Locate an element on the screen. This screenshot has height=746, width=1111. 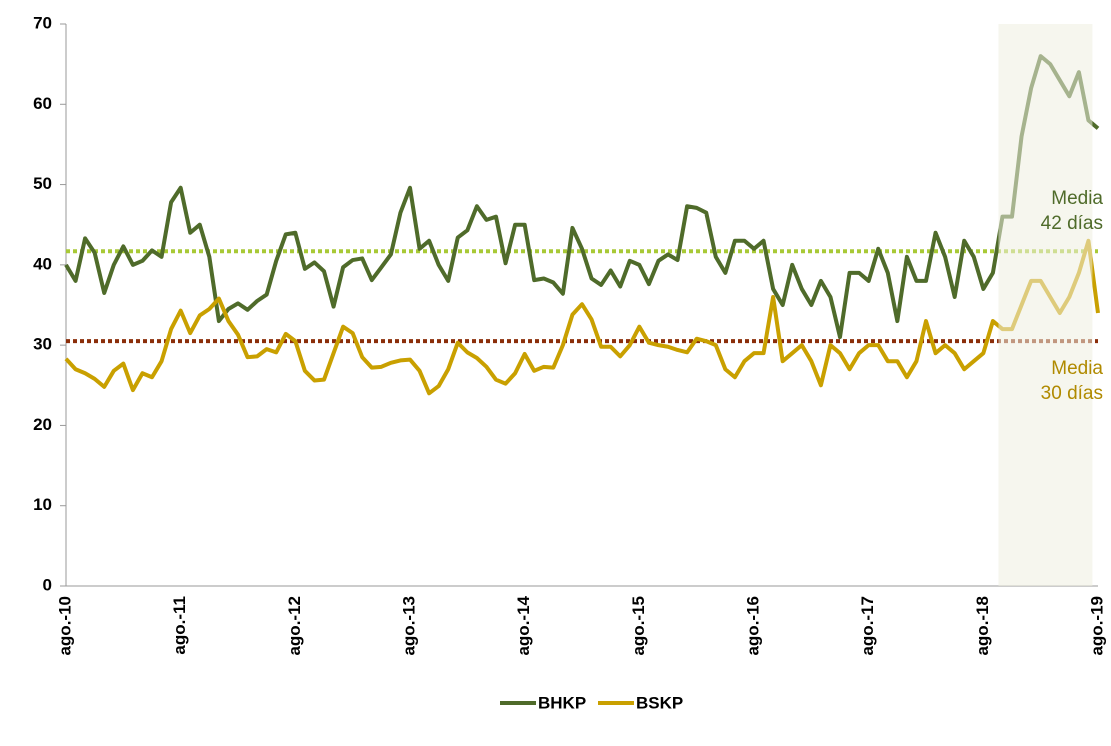
x-tick-label: ago.-12 is located at coordinates (294, 626).